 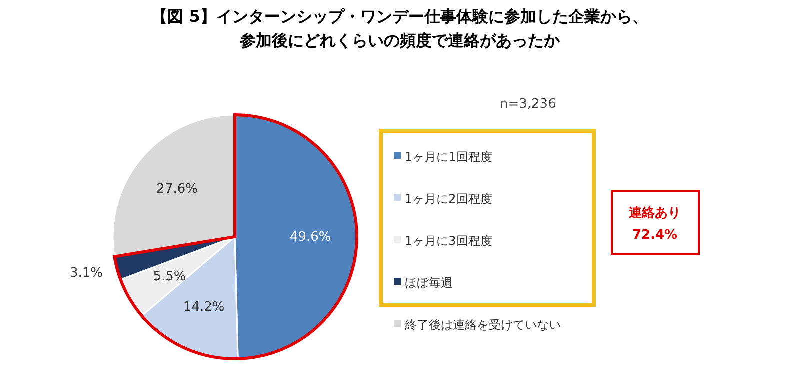 What do you see at coordinates (448, 199) in the screenshot?
I see `legend-label: 1ヶ月に2回程度` at bounding box center [448, 199].